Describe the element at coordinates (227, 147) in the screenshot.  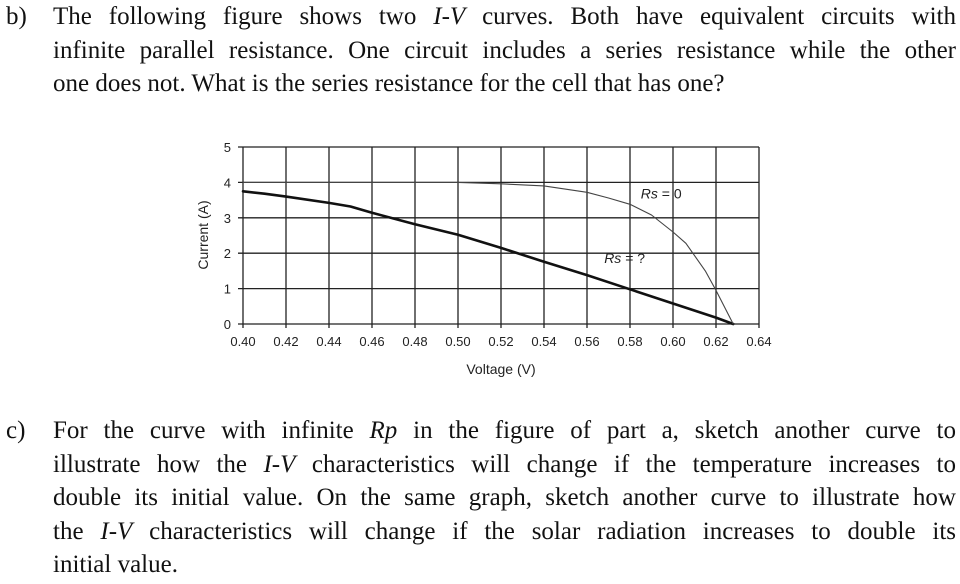
I see `y-tick-label: 5` at that location.